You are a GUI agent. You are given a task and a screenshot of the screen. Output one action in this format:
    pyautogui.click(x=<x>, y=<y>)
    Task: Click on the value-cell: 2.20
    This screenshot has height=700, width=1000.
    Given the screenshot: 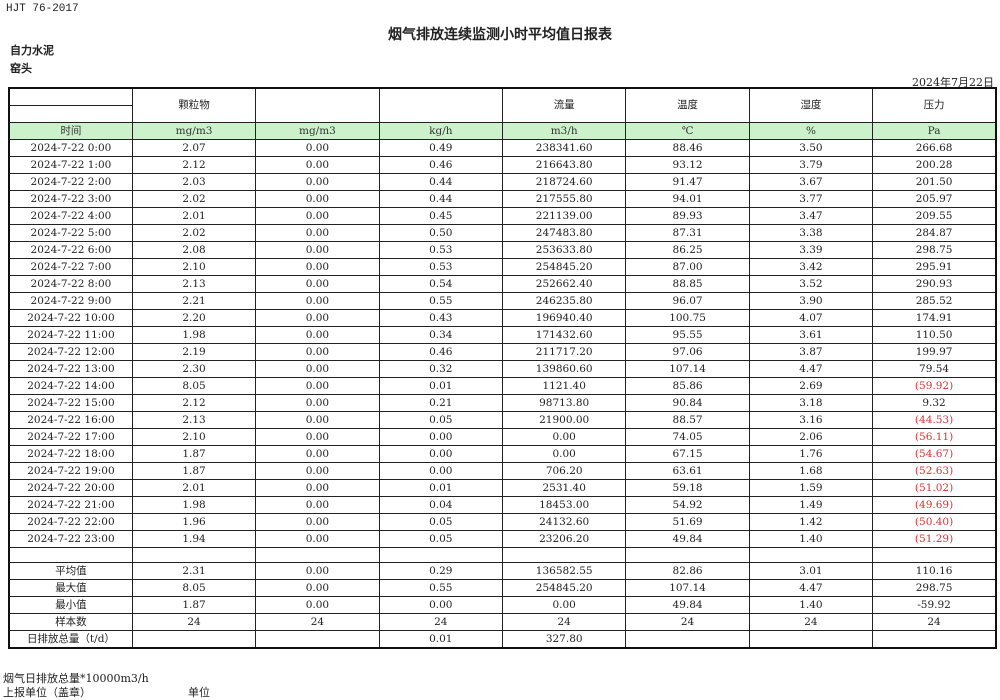 What is the action you would take?
    pyautogui.click(x=194, y=318)
    